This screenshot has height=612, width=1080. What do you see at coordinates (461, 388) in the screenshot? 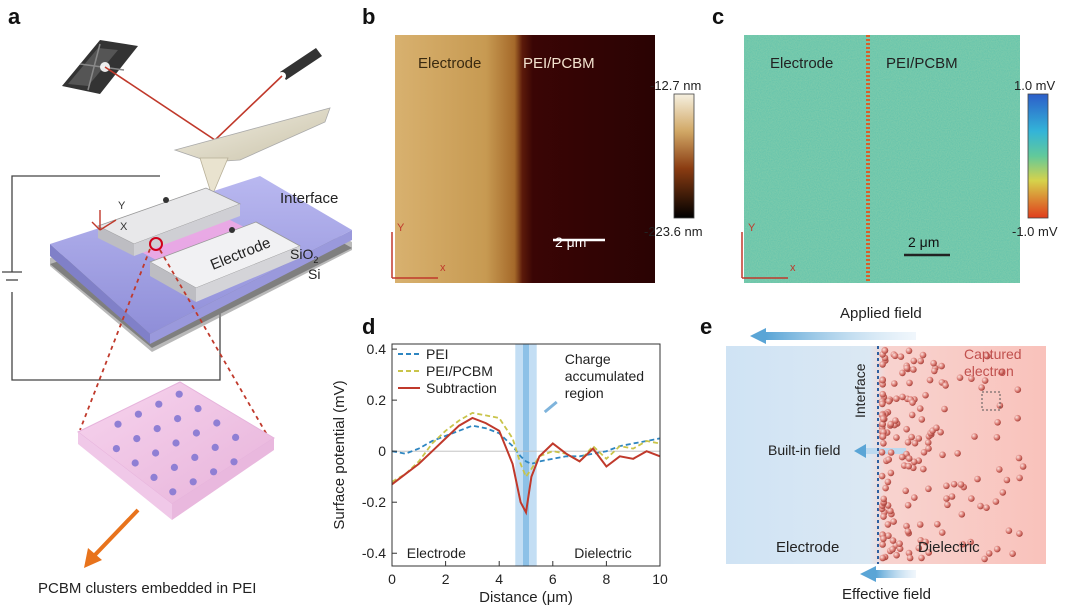
I see `legend-label: Subtraction` at bounding box center [461, 388].